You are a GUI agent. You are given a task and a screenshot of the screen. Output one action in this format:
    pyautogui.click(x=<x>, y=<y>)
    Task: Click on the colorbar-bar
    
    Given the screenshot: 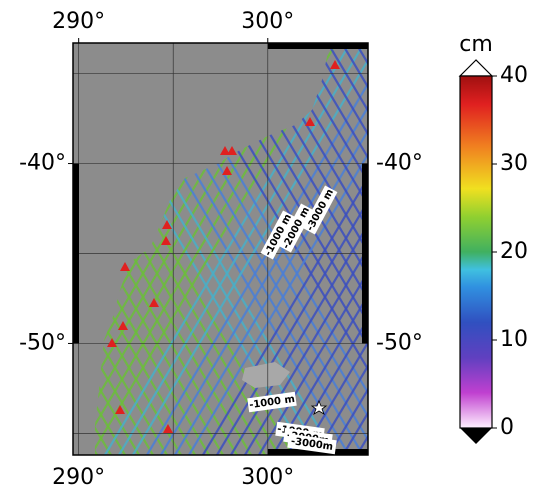 What is the action you would take?
    pyautogui.click(x=476, y=252)
    